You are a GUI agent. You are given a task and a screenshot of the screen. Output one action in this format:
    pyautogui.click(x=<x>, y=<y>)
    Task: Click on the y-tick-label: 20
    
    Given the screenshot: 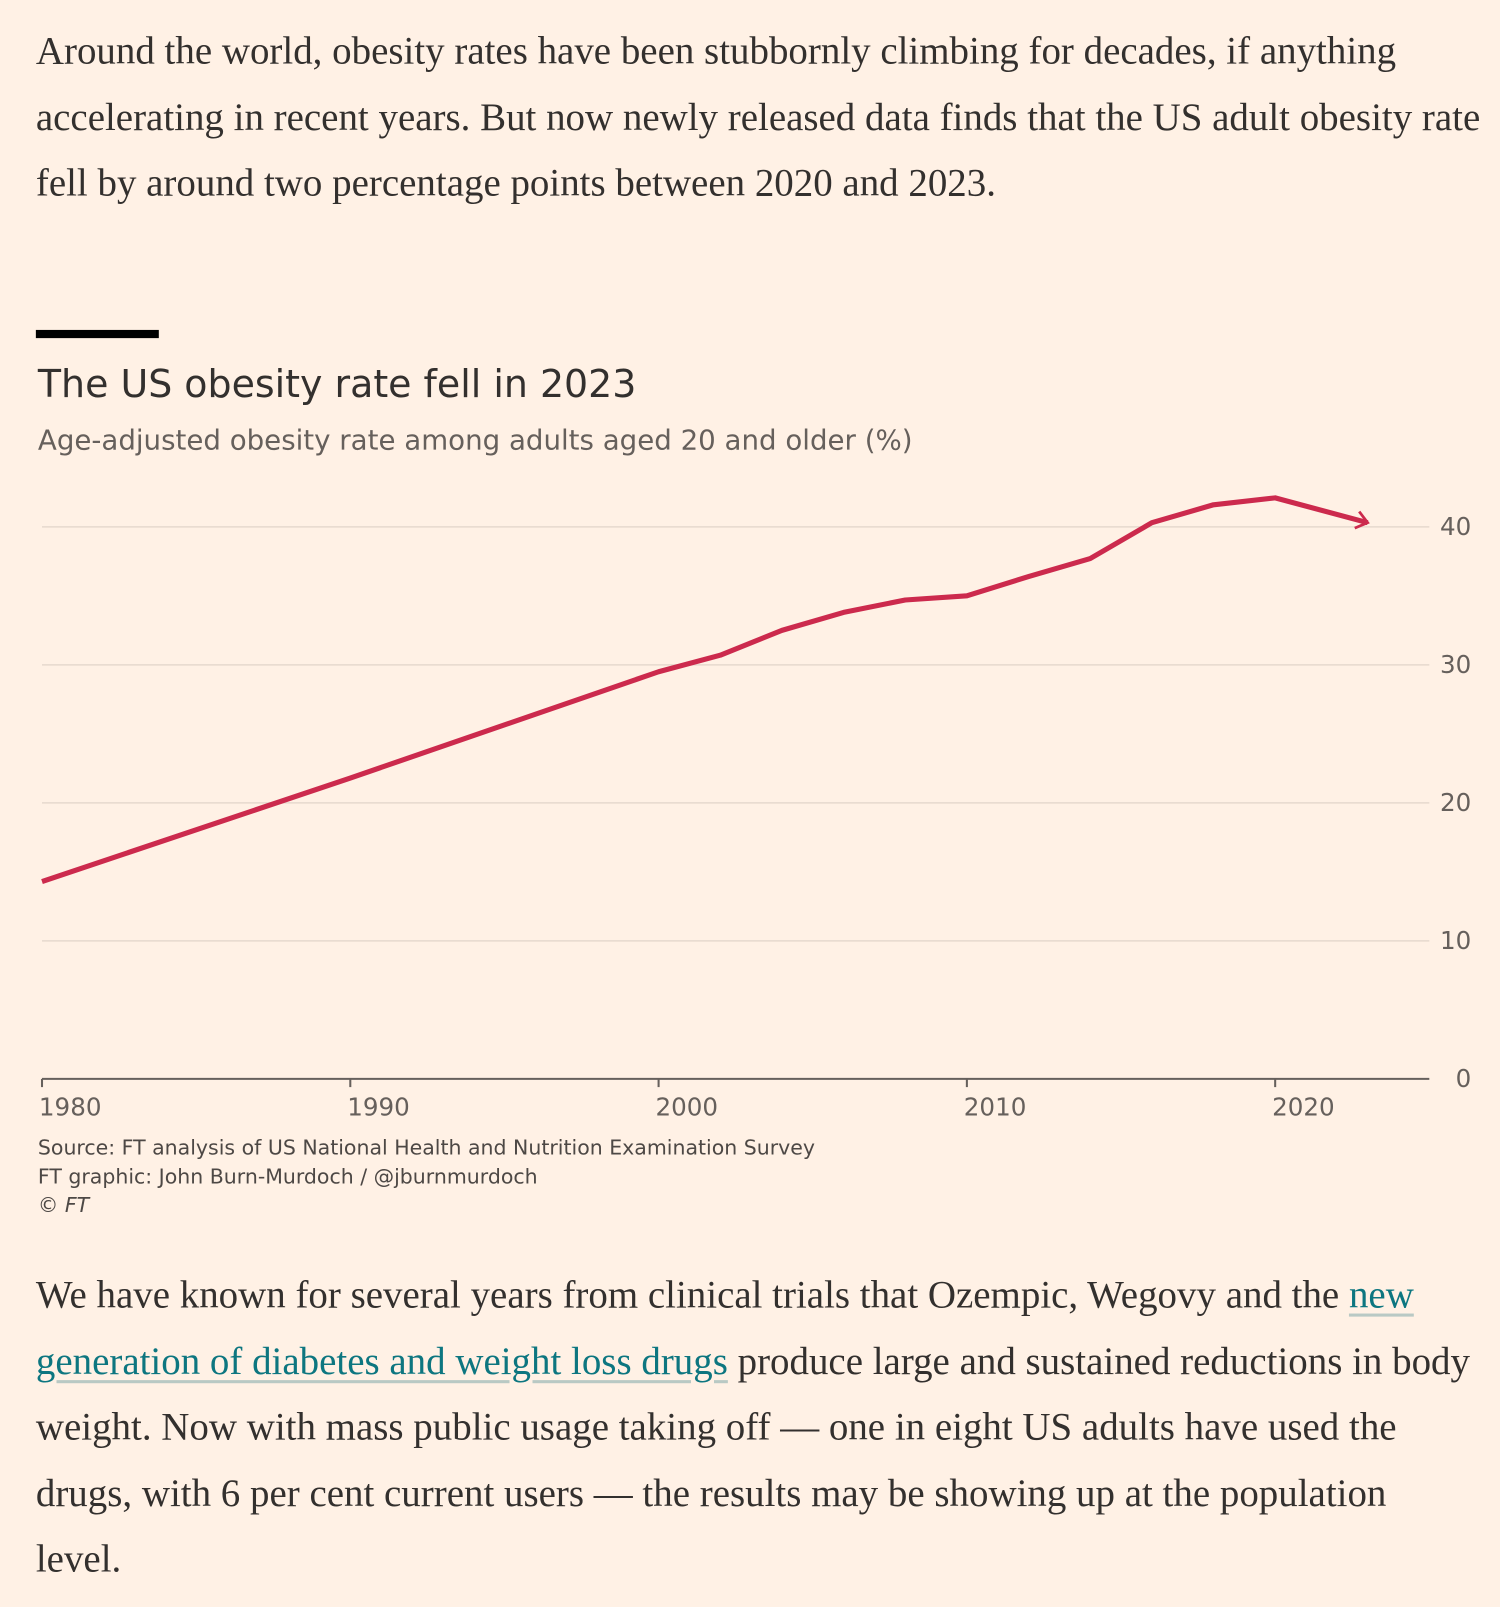 What is the action you would take?
    pyautogui.click(x=1455, y=802)
    